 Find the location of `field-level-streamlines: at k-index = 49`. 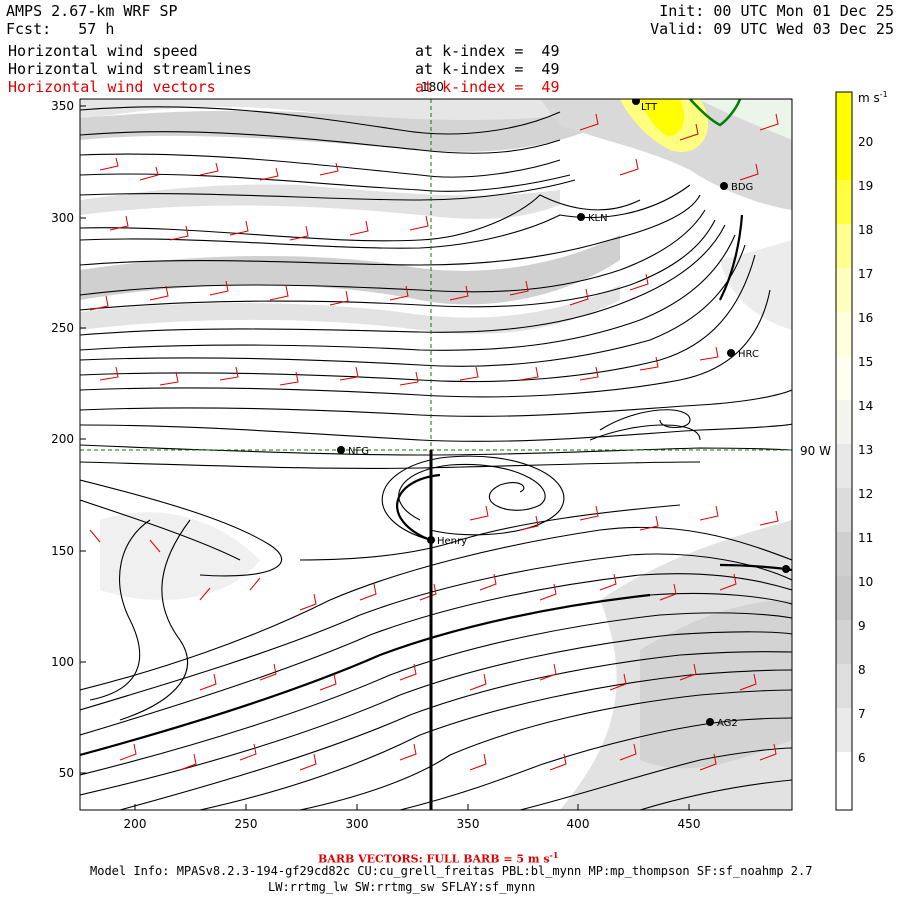

field-level-streamlines: at k-index = 49 is located at coordinates (487, 69).